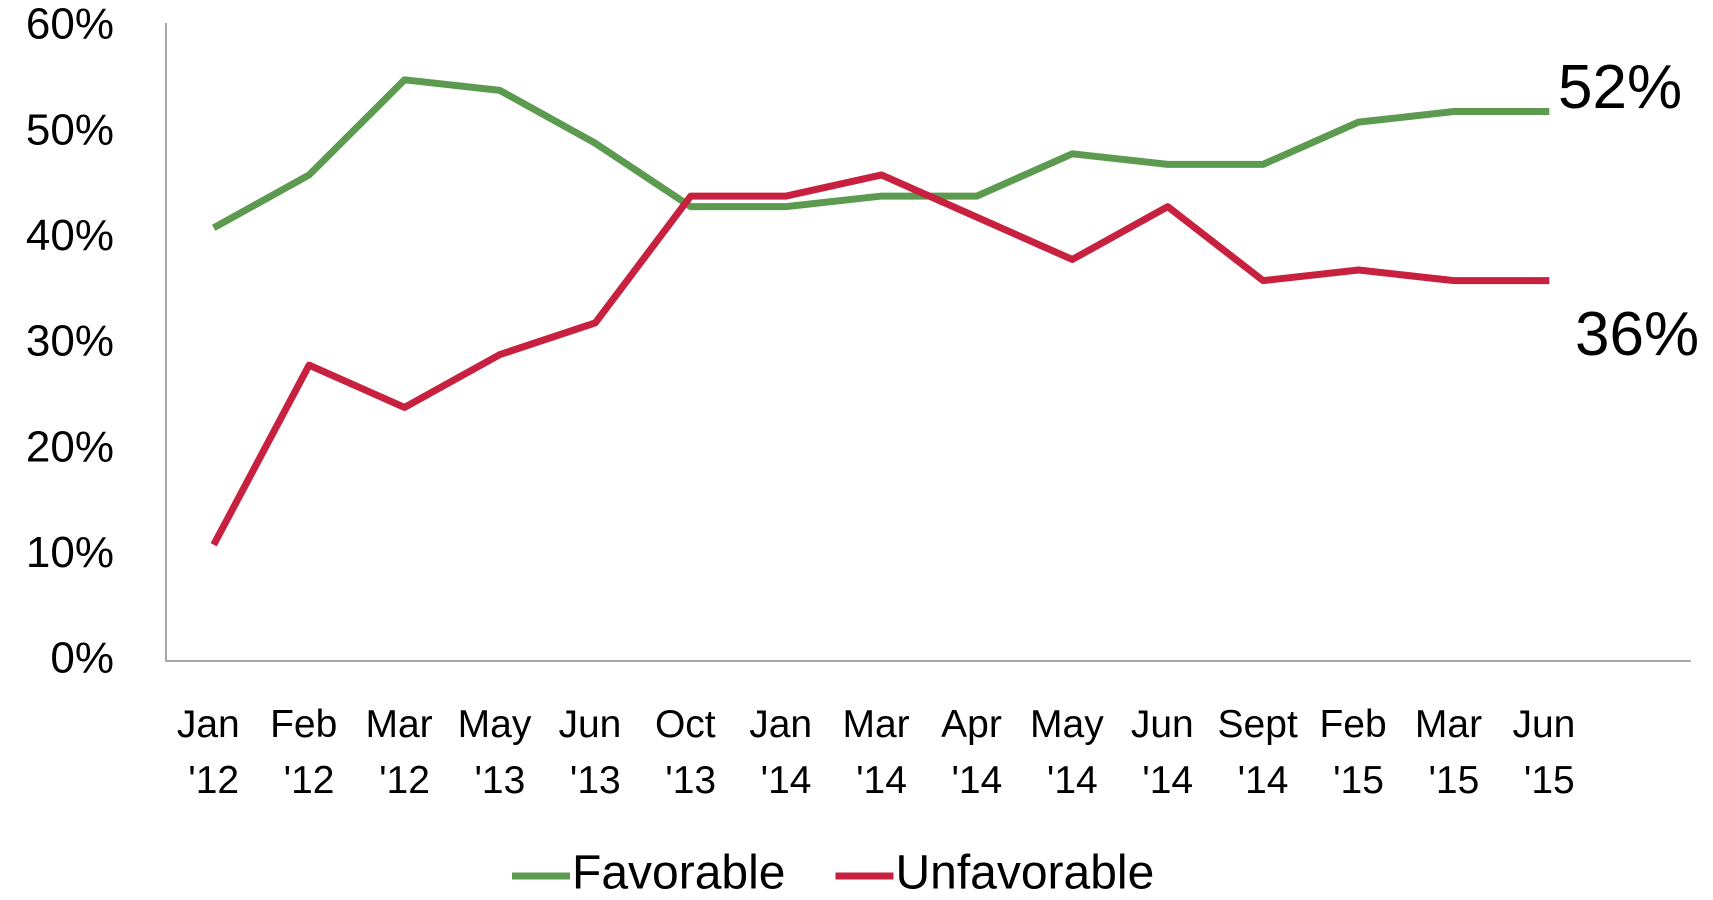 Image resolution: width=1713 pixels, height=900 pixels. Describe the element at coordinates (70, 446) in the screenshot. I see `y-tick-label: 20%` at that location.